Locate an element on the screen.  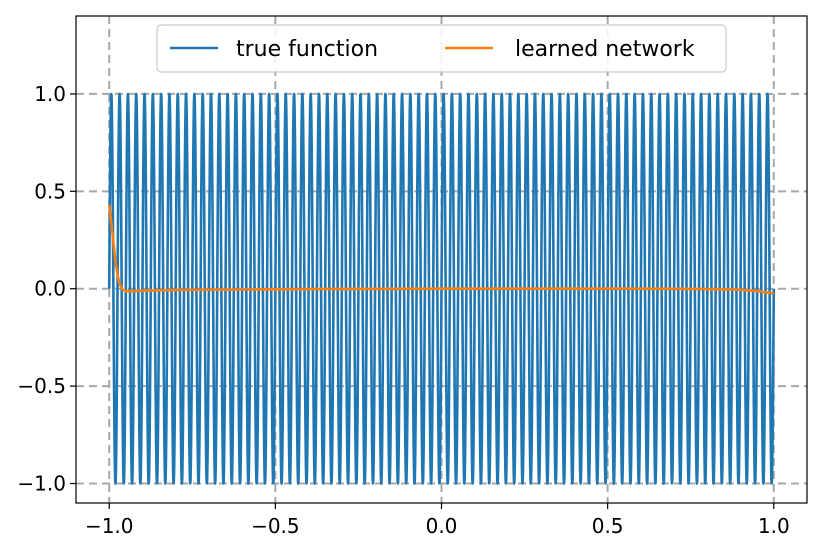
y-tick-label: −0.5 is located at coordinates (41, 386).